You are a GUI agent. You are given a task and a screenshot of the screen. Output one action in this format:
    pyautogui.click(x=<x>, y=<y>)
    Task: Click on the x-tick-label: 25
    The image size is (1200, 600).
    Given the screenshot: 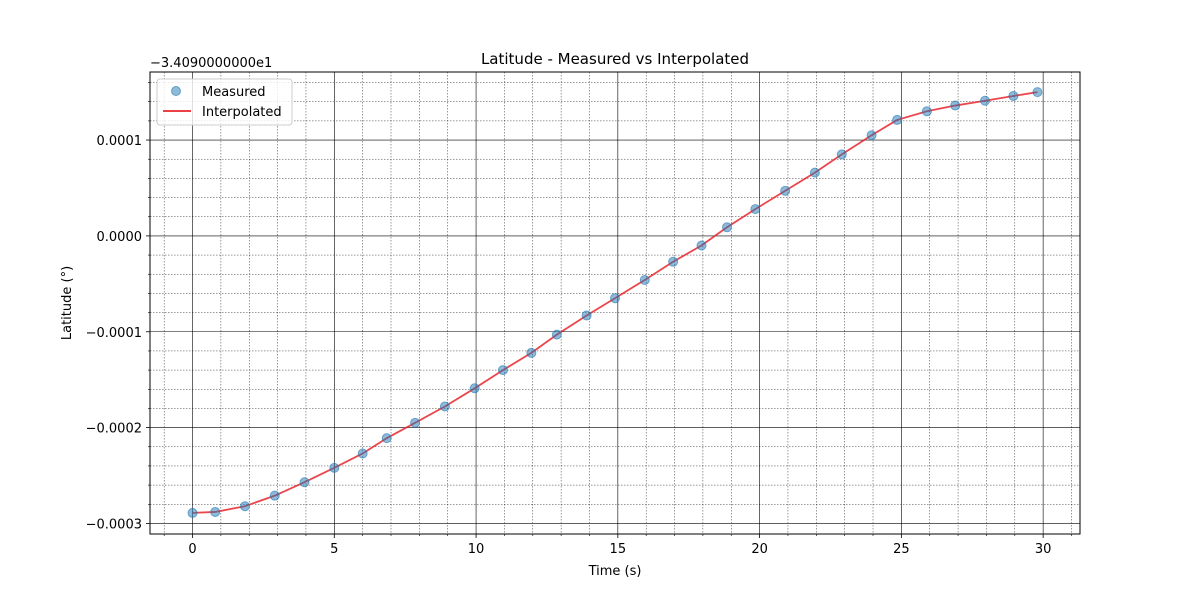 What is the action you would take?
    pyautogui.click(x=901, y=549)
    